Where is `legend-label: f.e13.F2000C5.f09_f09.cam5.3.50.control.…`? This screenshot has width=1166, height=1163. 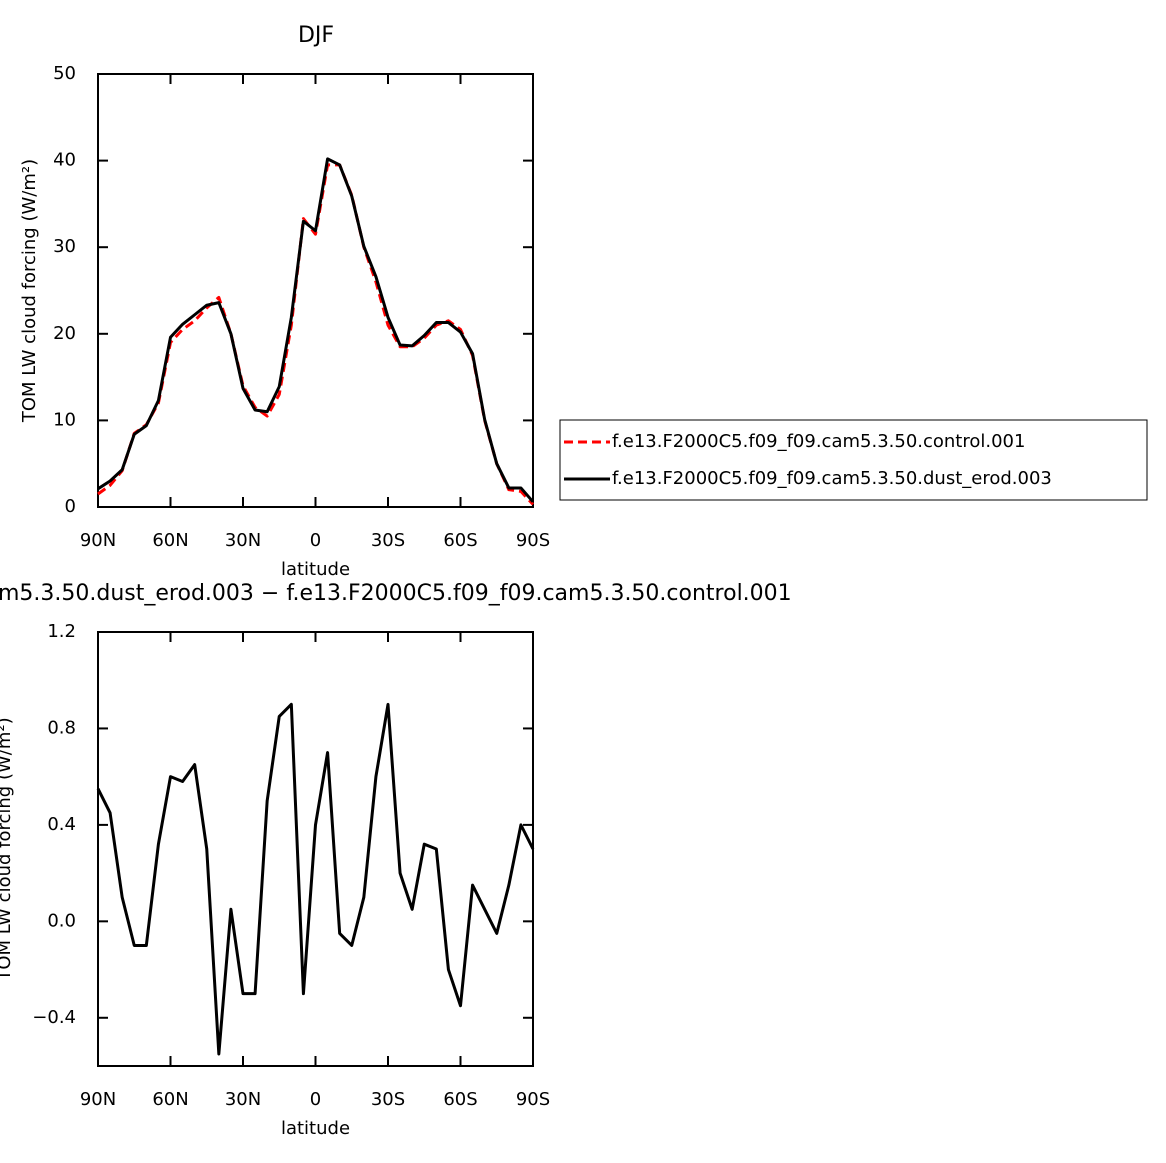 legend-label: f.e13.F2000C5.f09_f09.cam5.3.50.control.… is located at coordinates (818, 441).